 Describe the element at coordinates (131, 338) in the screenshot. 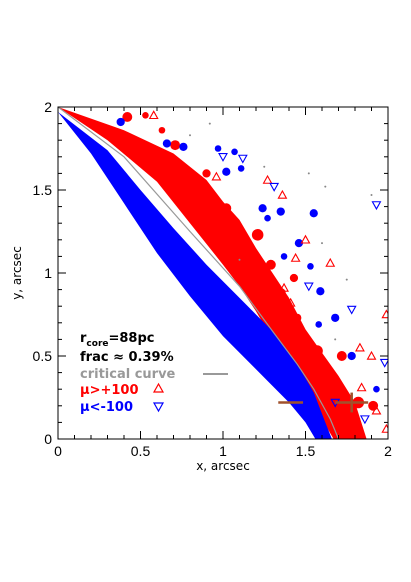

I see `rcore-value: =88pc` at that location.